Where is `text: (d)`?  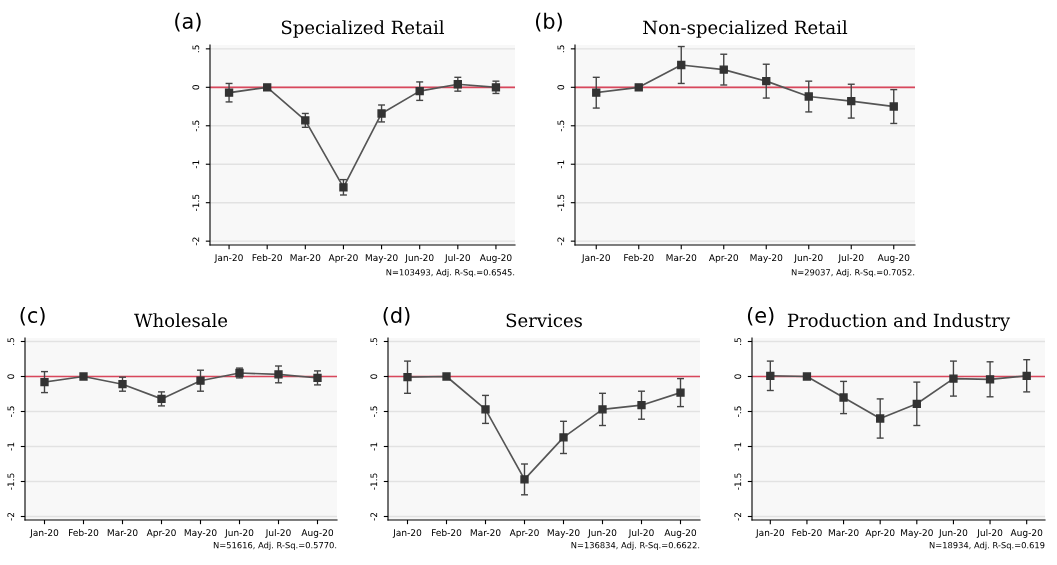 text: (d) is located at coordinates (396, 316).